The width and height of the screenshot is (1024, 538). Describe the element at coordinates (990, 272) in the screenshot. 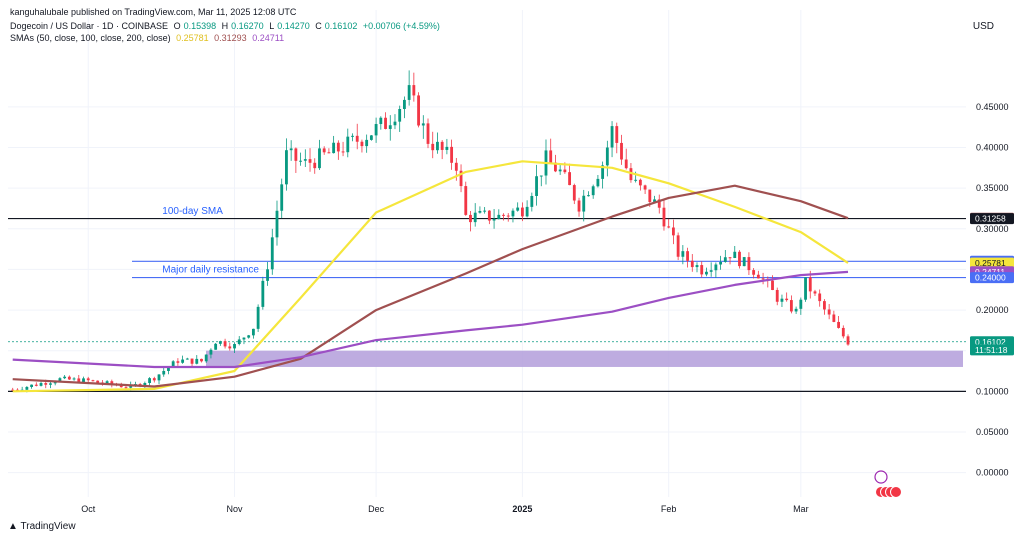

I see `price-label: 0.24711` at that location.